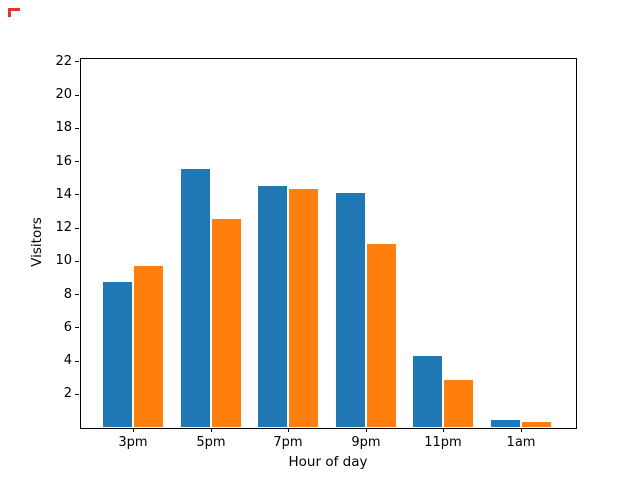 This screenshot has width=640, height=480. Describe the element at coordinates (117, 354) in the screenshot. I see `bar-blue-series-3pm` at that location.